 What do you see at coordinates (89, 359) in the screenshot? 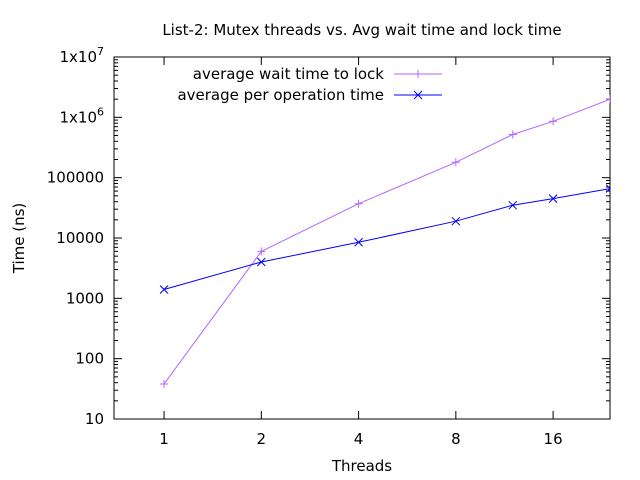
I see `y-tick-label: 100` at bounding box center [89, 359].